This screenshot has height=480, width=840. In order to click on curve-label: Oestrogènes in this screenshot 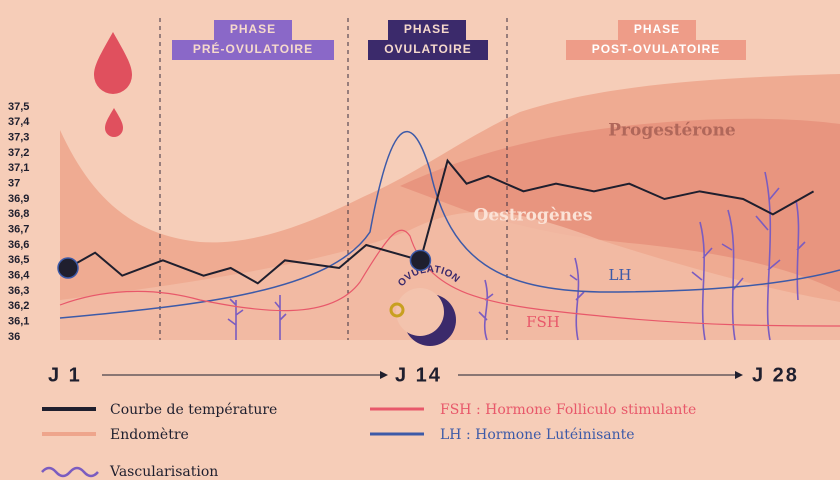, I will do `click(533, 216)`.